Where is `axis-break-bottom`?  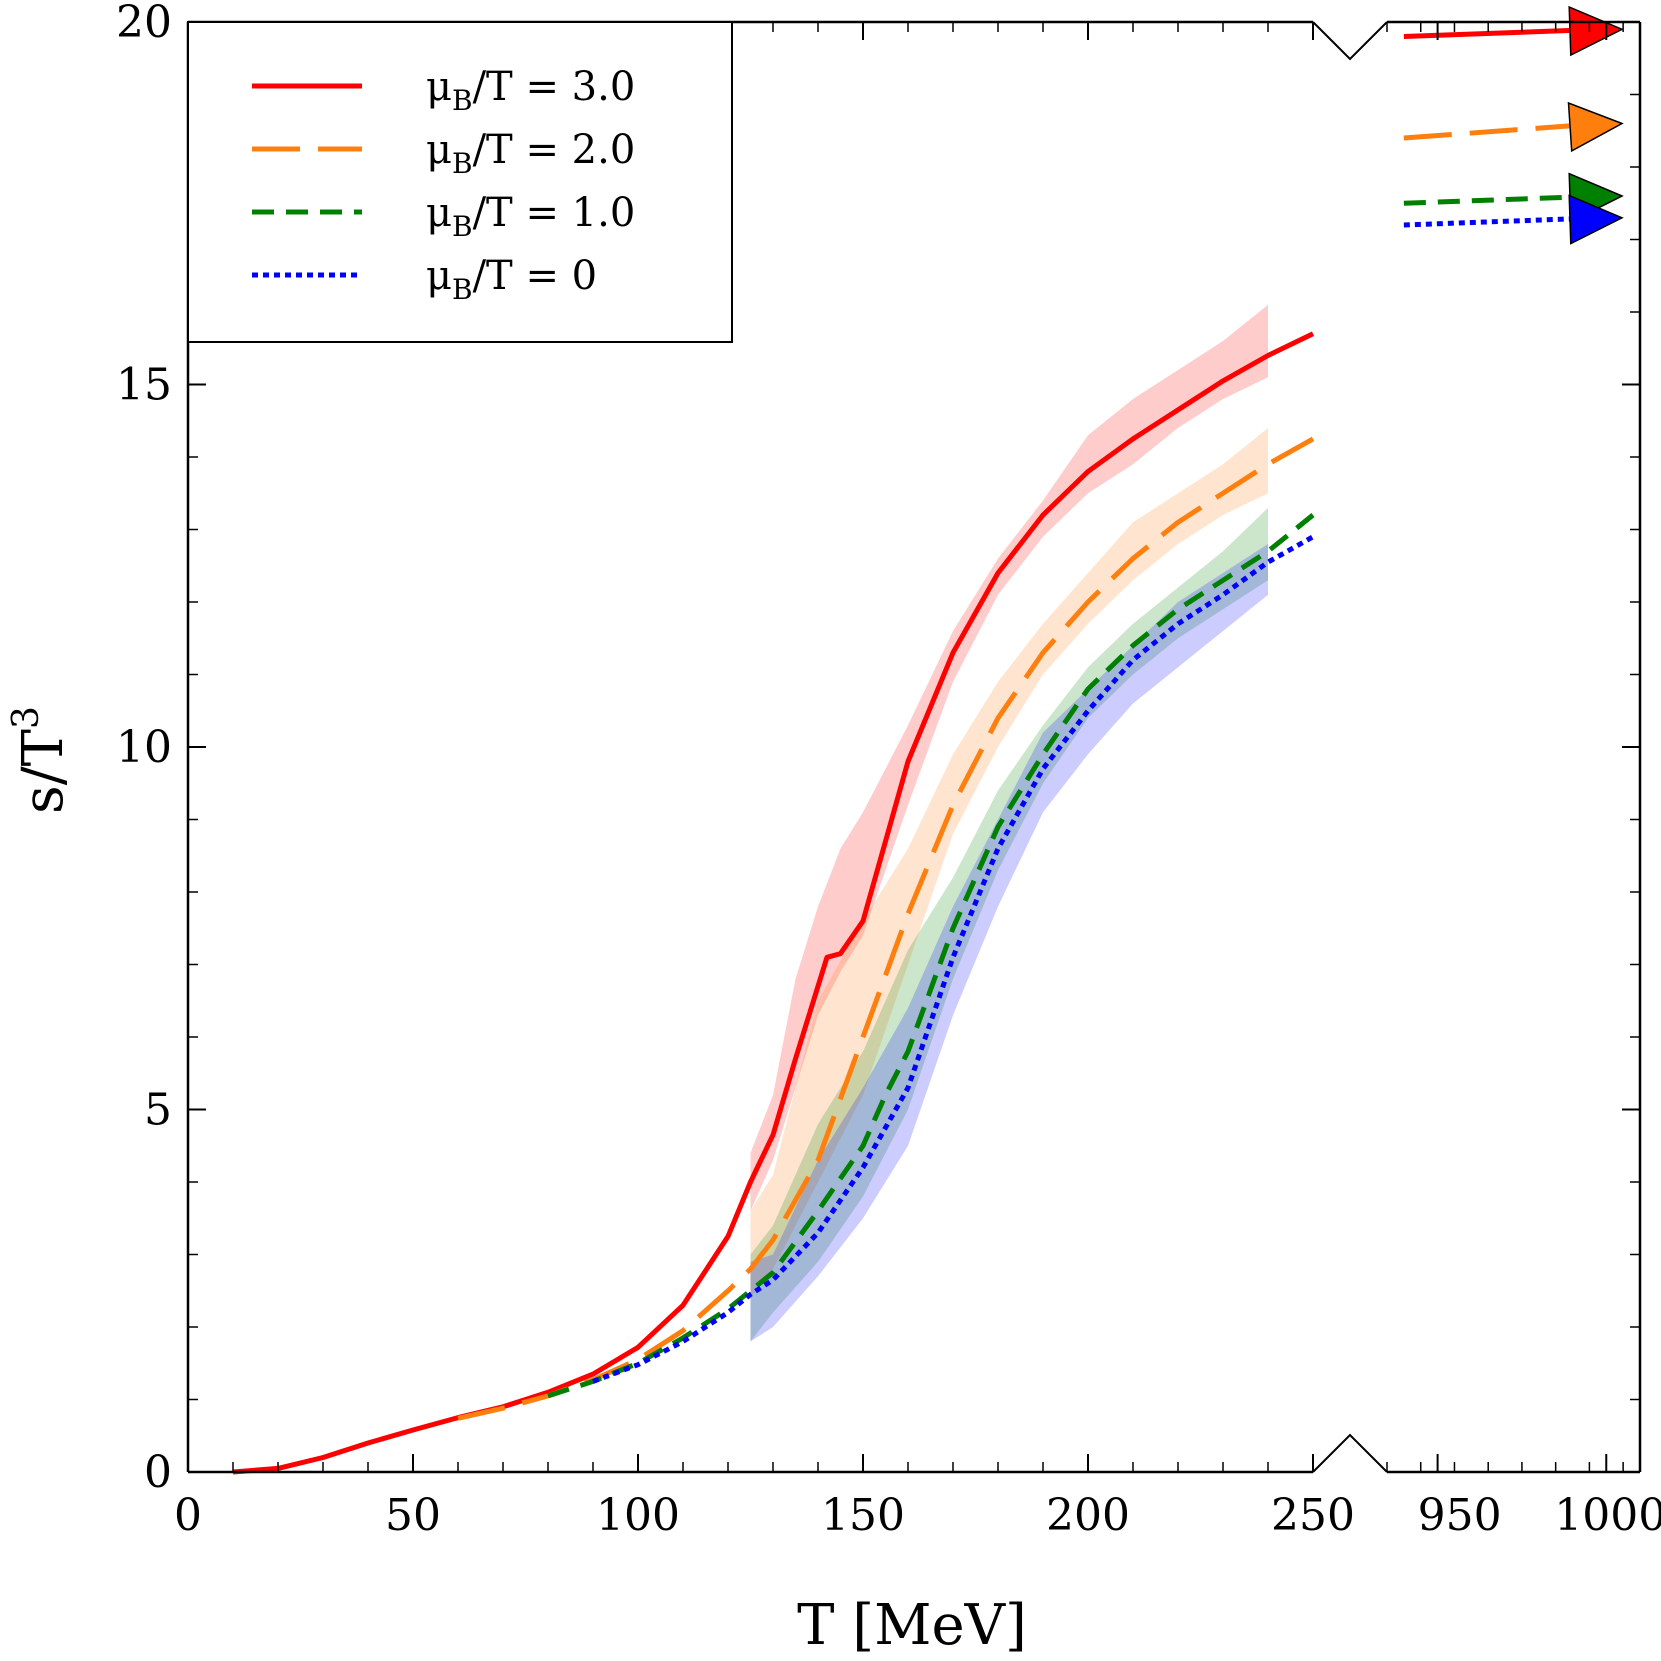 axis-break-bottom is located at coordinates (1350, 1453).